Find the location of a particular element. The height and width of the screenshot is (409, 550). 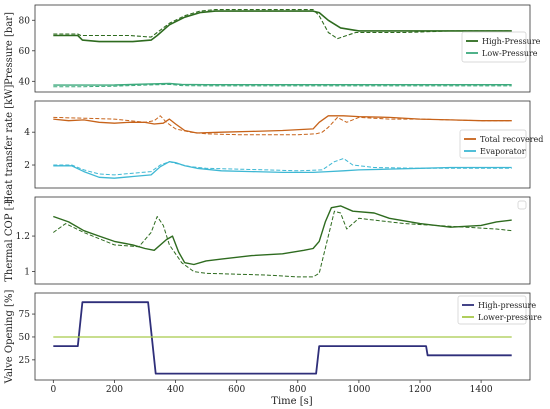

legend-label: Low-Pressure is located at coordinates (510, 53).